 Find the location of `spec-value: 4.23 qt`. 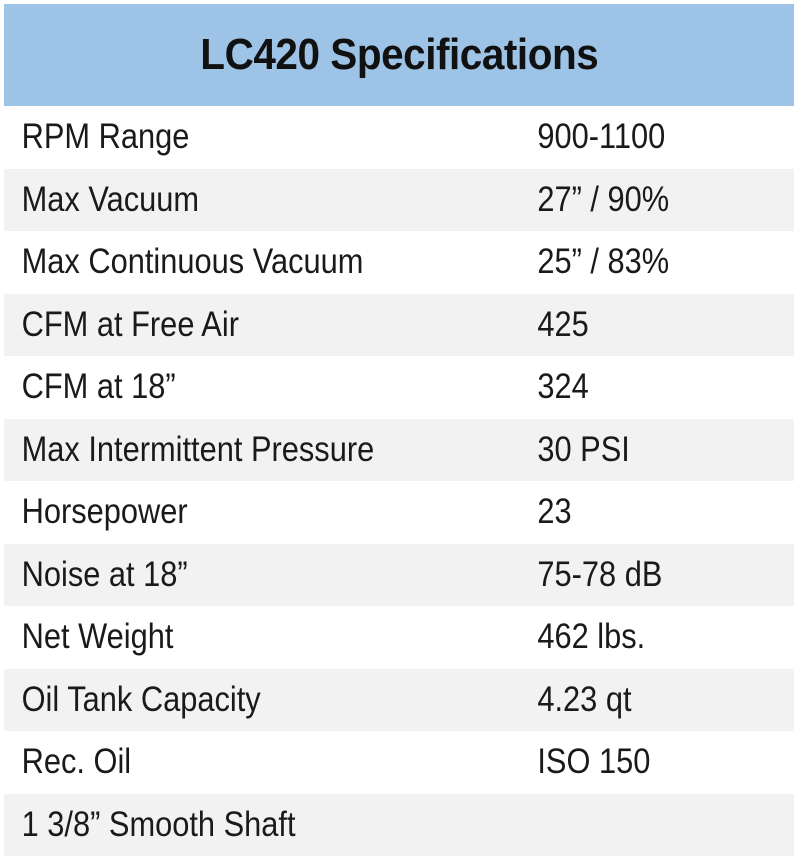

spec-value: 4.23 qt is located at coordinates (584, 699).